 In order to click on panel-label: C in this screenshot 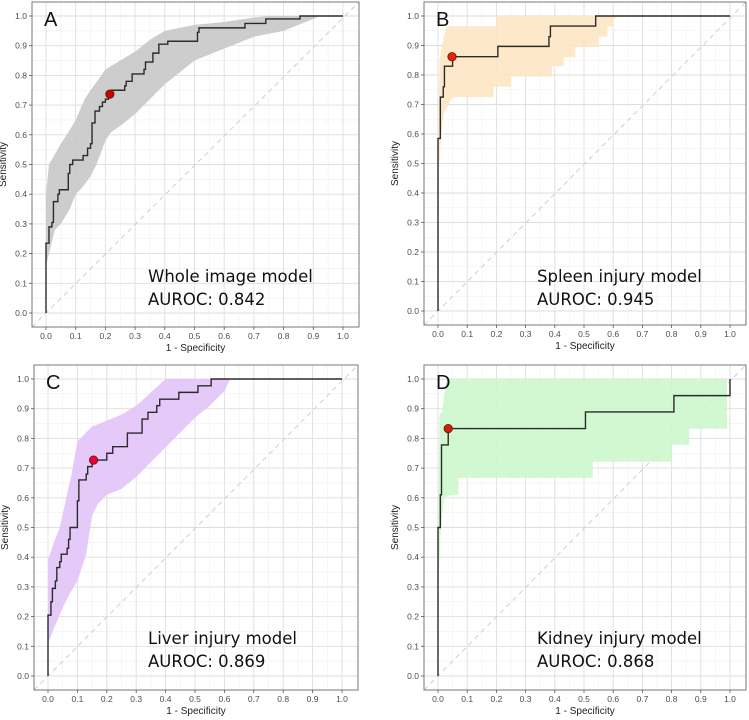, I will do `click(53, 383)`.